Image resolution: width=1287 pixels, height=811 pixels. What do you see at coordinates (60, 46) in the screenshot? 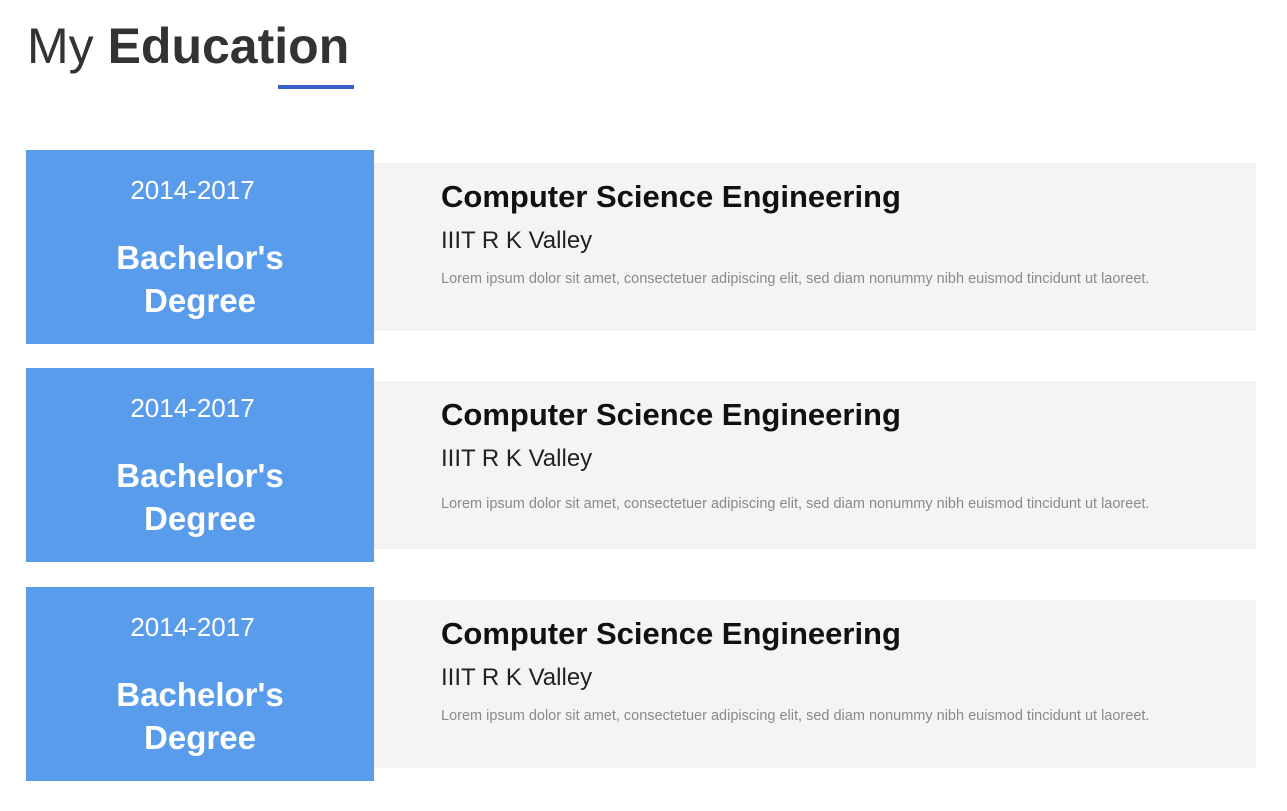
I see `heading-light-word: My` at bounding box center [60, 46].